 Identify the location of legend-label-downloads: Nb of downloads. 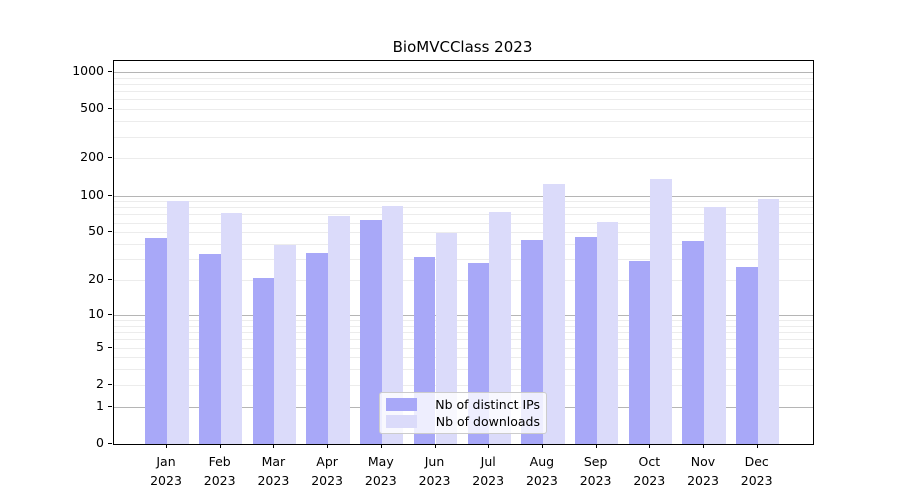
(487, 422).